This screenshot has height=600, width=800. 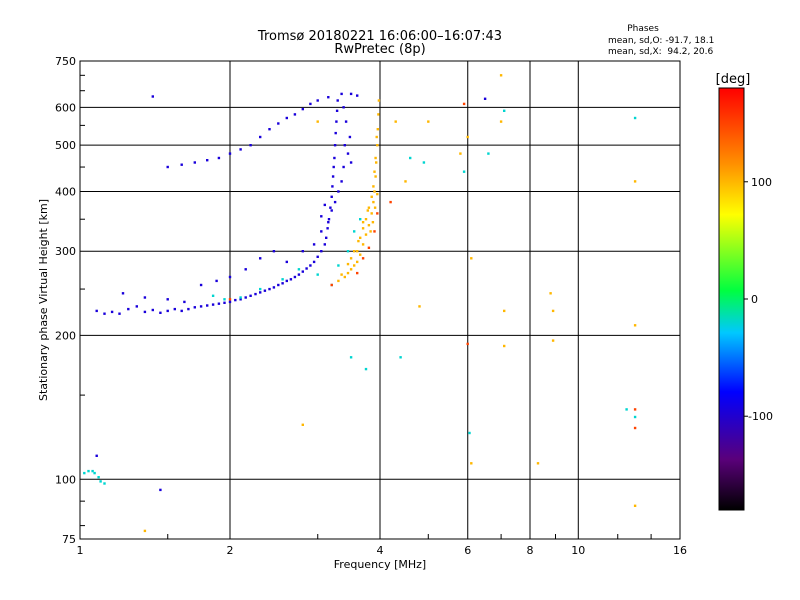 I want to click on x-tick-label: 10, so click(x=578, y=550).